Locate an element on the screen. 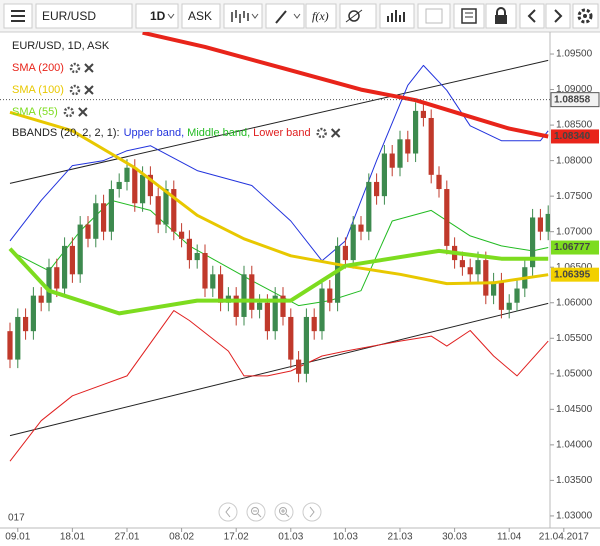  y-tick-label: 1.06500 is located at coordinates (574, 267).